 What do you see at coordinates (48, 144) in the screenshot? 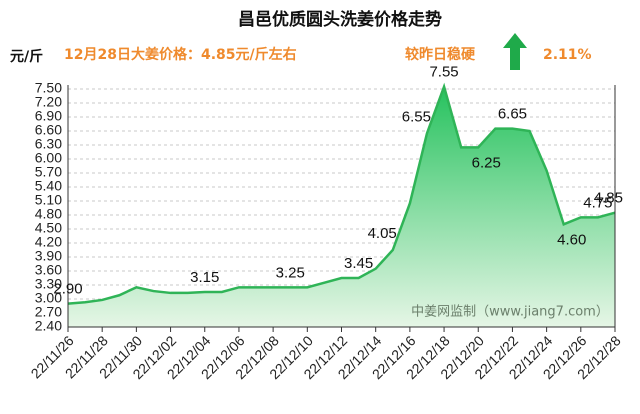
I see `y-tick-label: 6.30` at bounding box center [48, 144].